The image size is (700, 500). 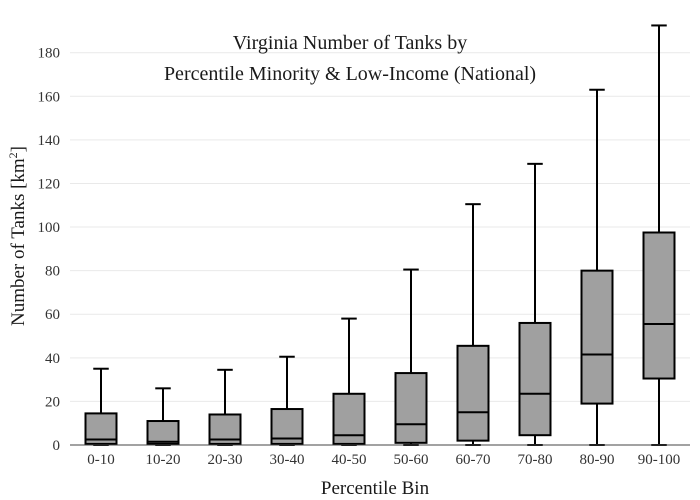 I want to click on chart-title-line-1: Virginia Number of Tanks by, so click(x=350, y=43).